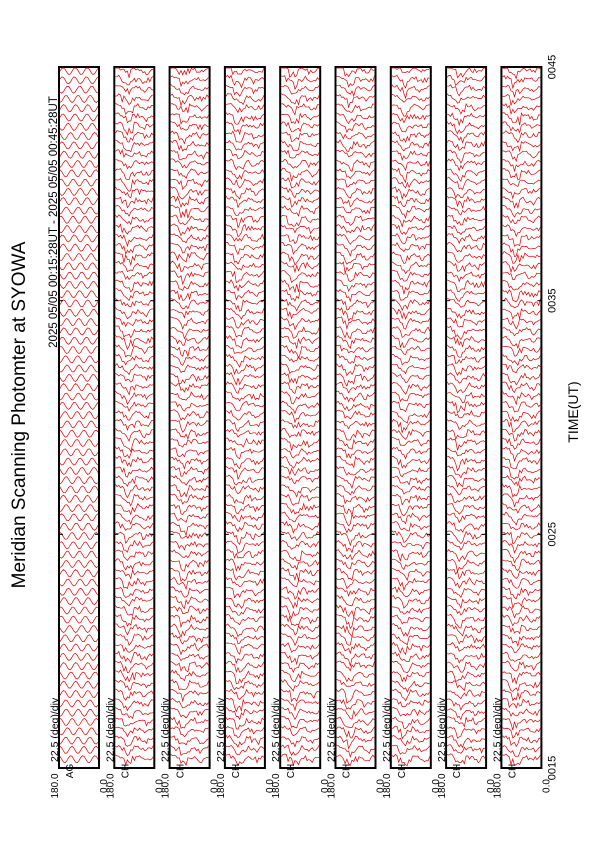 This screenshot has height=842, width=595. What do you see at coordinates (110, 785) in the screenshot?
I see `panel-ymax-label: 180.0` at bounding box center [110, 785].